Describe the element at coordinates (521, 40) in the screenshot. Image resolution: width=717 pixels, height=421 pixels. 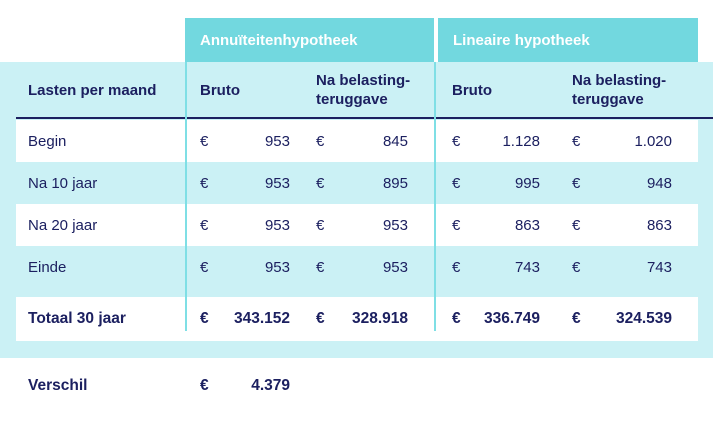
I see `column-group-linear-title: Lineaire hypotheek` at that location.